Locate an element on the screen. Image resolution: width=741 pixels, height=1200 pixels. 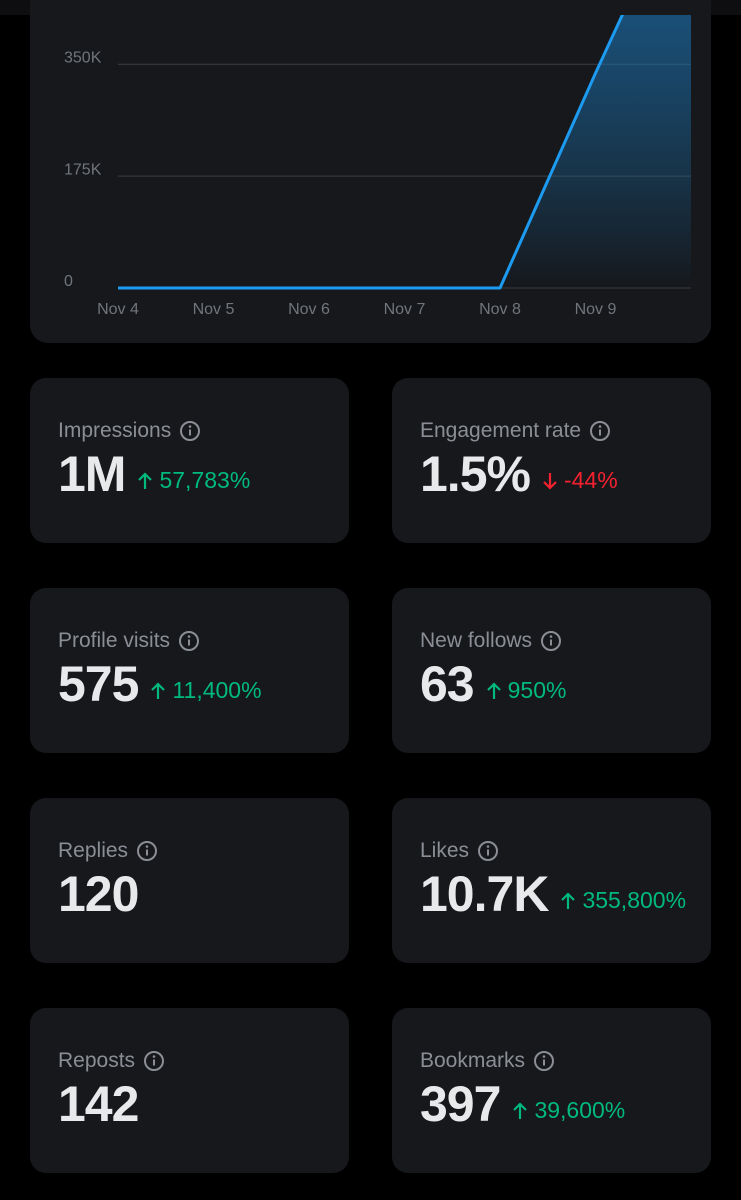
x-tick-label: Nov 5 is located at coordinates (214, 309).